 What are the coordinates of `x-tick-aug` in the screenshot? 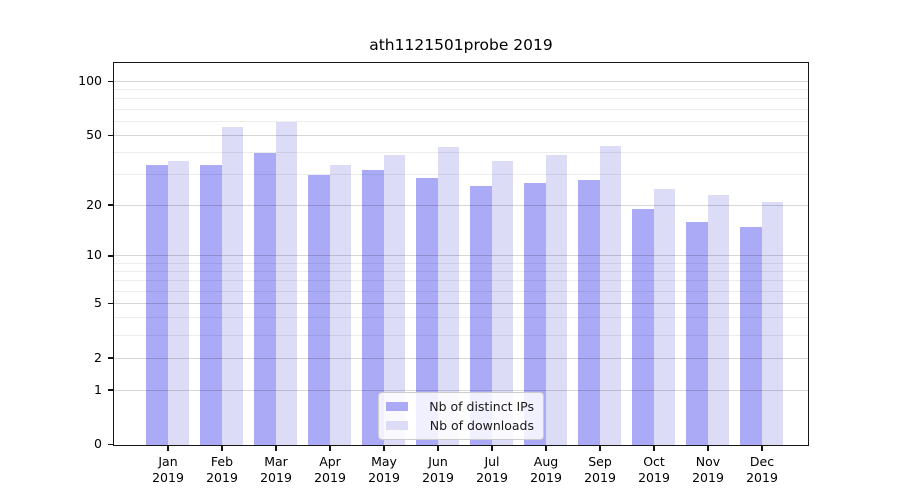 It's located at (546, 448).